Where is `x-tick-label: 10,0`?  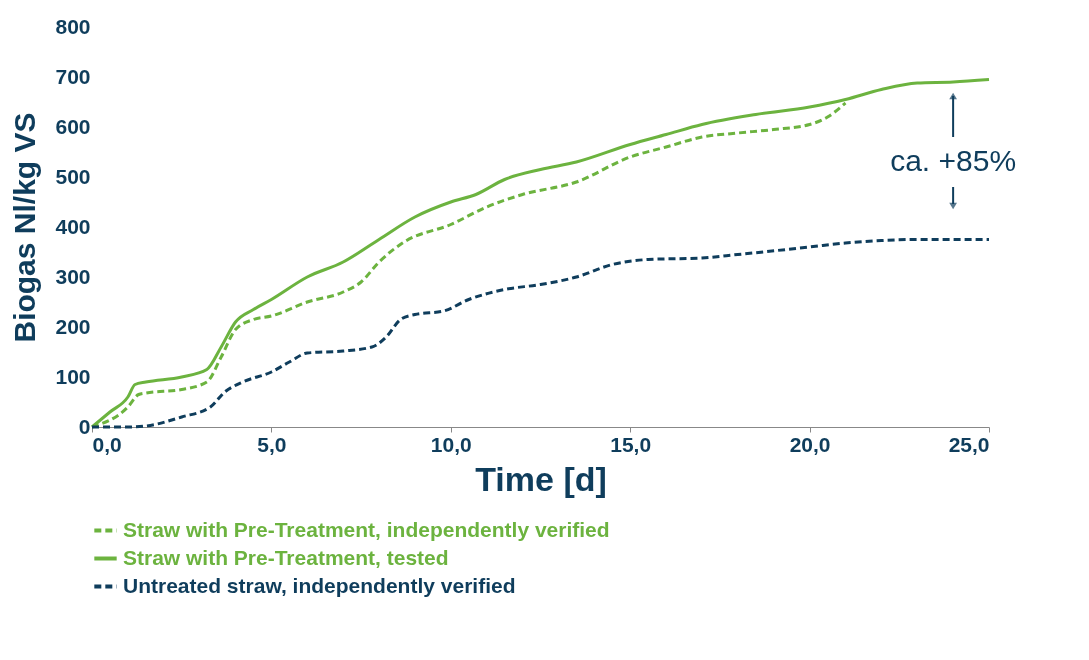
x-tick-label: 10,0 is located at coordinates (451, 444).